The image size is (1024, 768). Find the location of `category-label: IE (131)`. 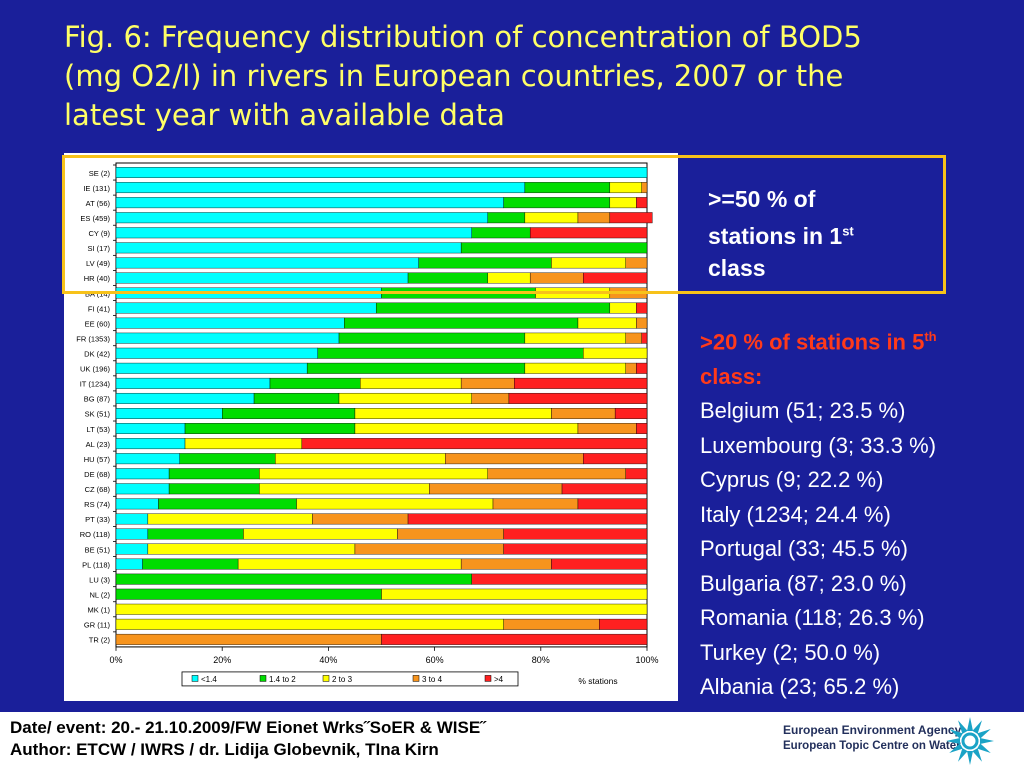

category-label: IE (131) is located at coordinates (96, 188).